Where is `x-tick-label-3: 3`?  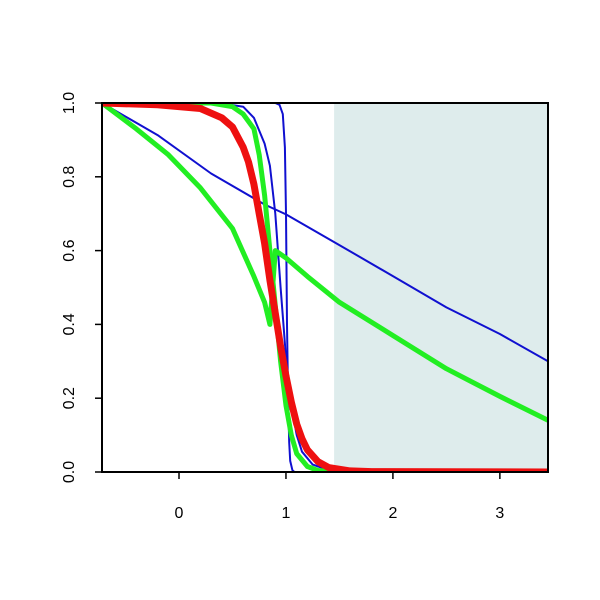
x-tick-label-3: 3 is located at coordinates (499, 513).